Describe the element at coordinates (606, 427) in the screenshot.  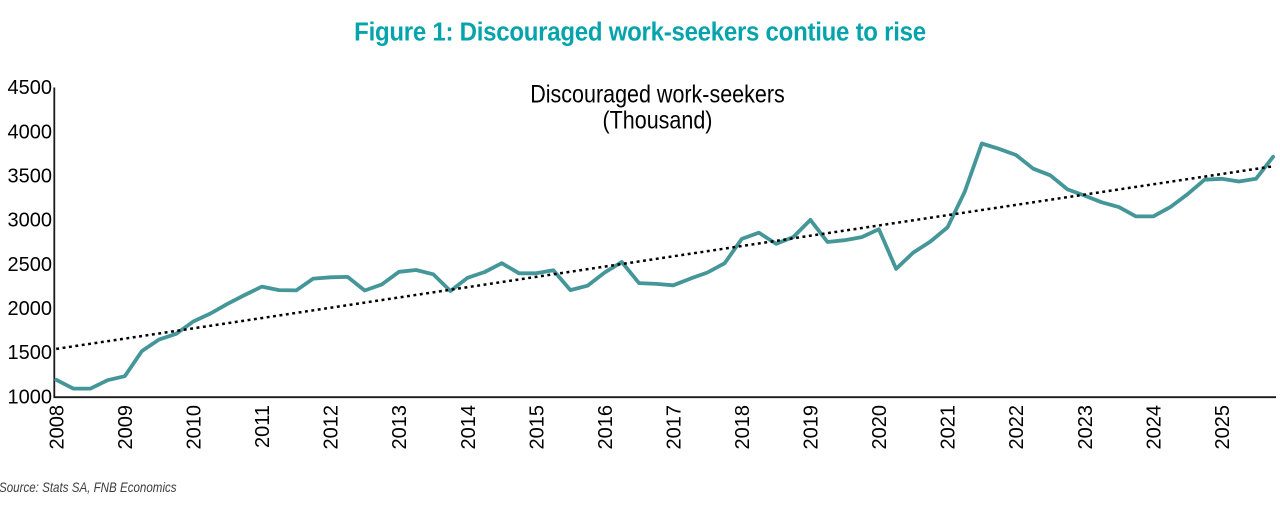
I see `svg-text: 2016` at that location.